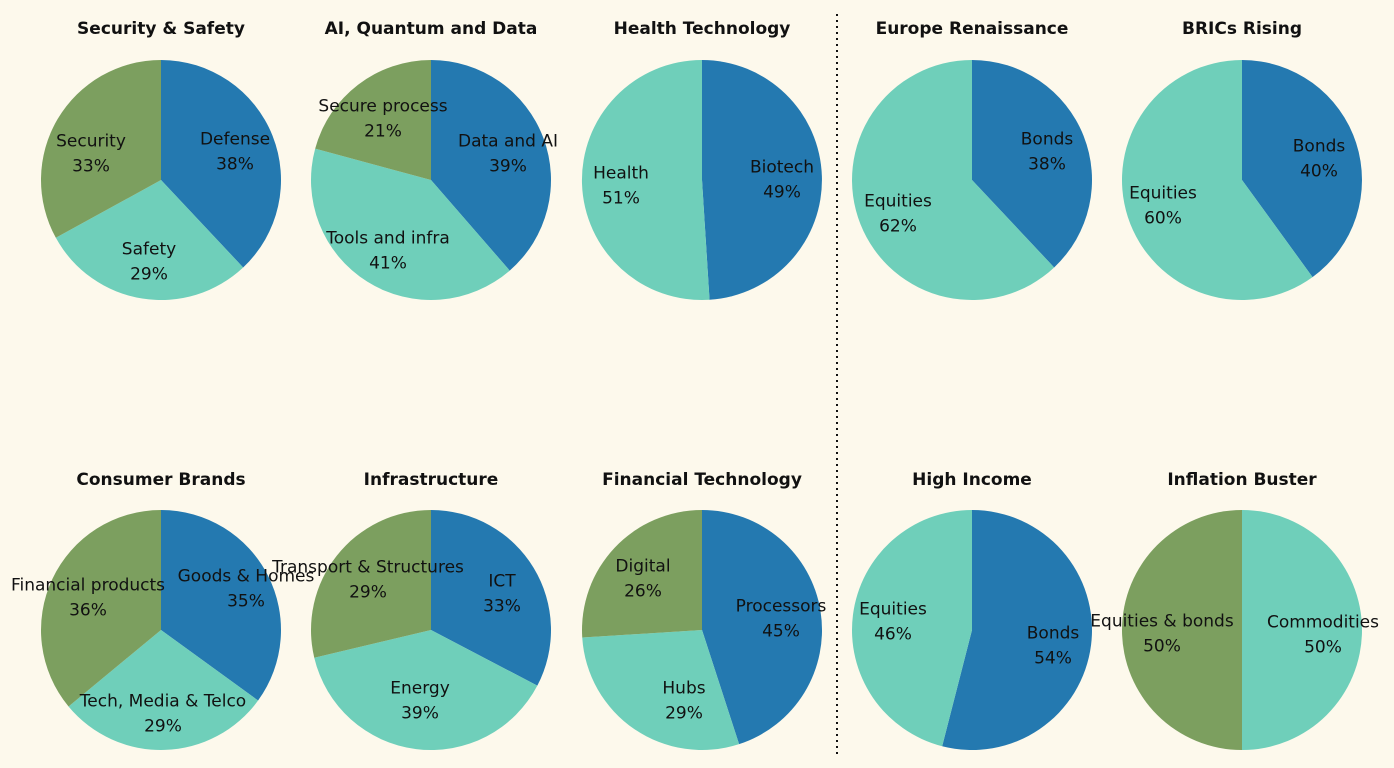 The image size is (1394, 768). Describe the element at coordinates (431, 480) in the screenshot. I see `chart-title: Infrastructure` at that location.